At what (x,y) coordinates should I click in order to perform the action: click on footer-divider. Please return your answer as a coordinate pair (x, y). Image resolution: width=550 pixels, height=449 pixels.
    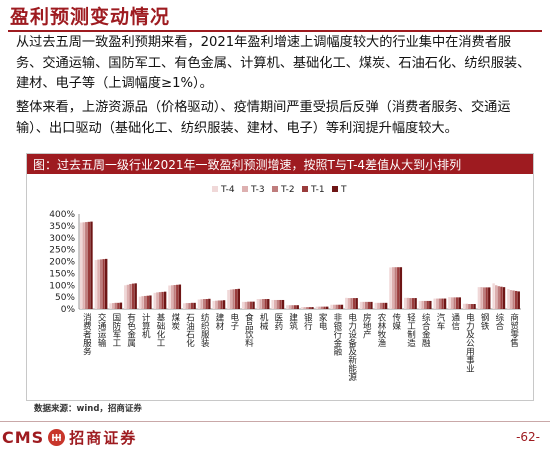
    Looking at the image, I should click on (275, 421).